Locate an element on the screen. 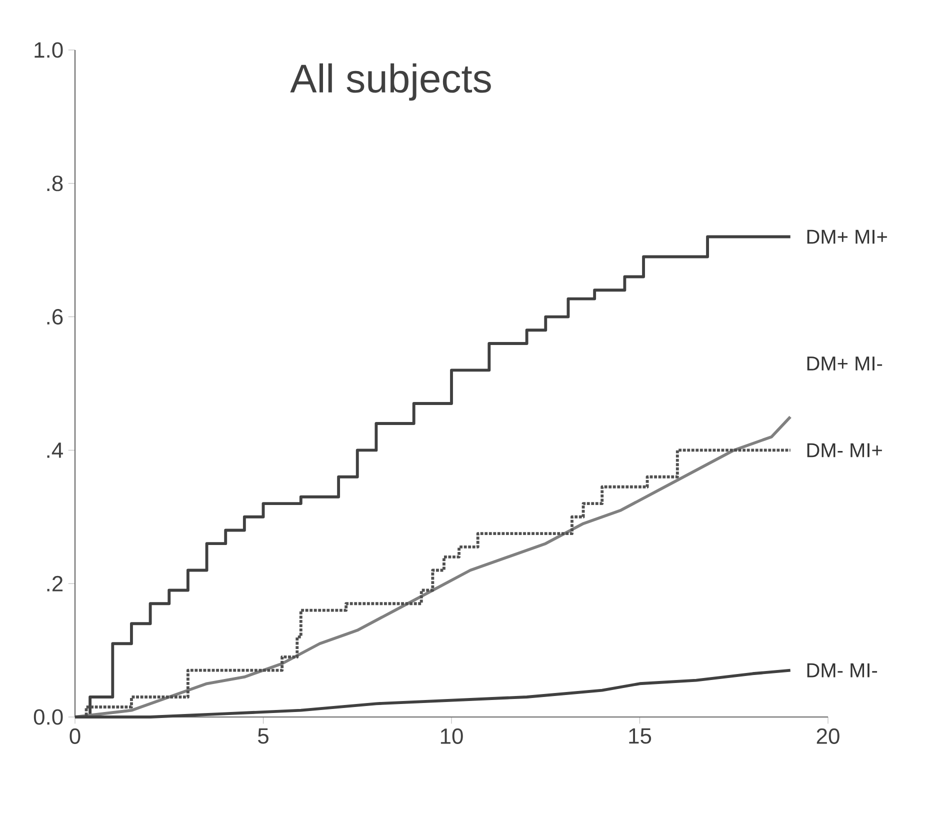  x-tick-label: 5 is located at coordinates (263, 736).